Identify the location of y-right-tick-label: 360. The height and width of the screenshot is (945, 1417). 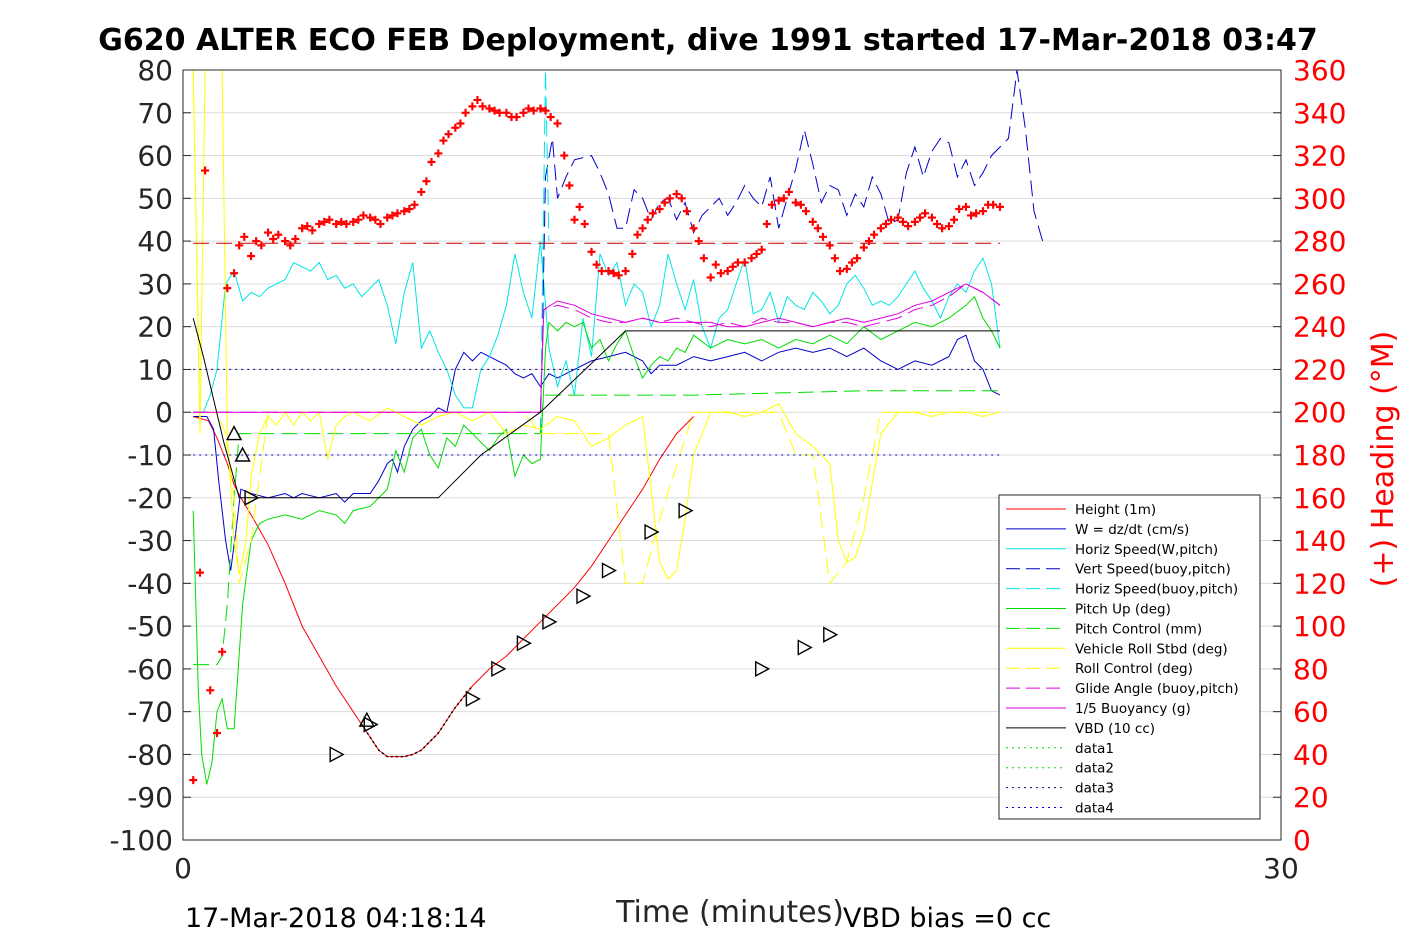
(1319, 70).